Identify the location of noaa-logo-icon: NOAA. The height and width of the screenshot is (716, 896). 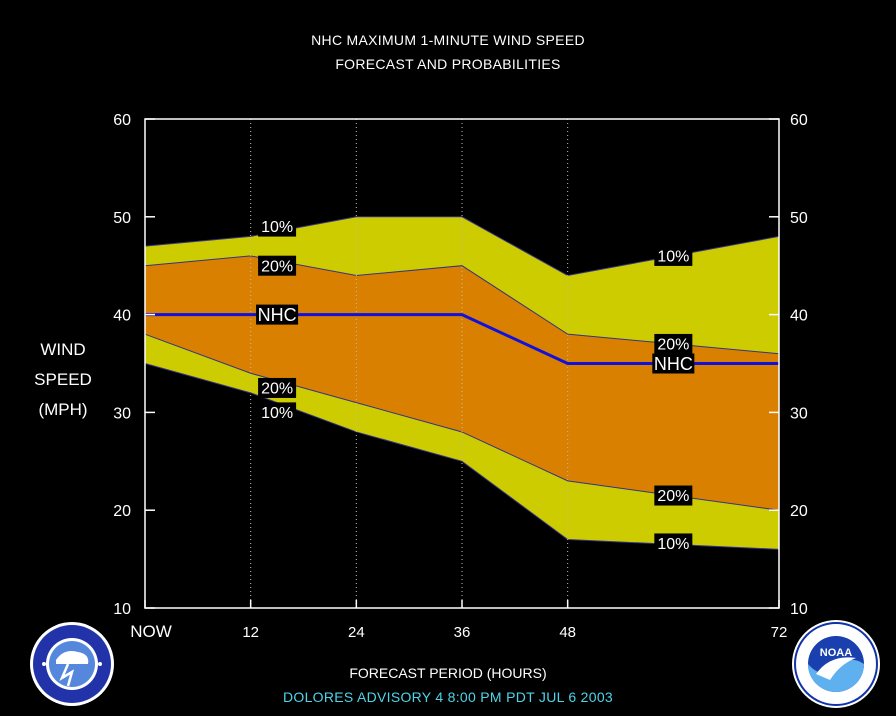
(836, 664).